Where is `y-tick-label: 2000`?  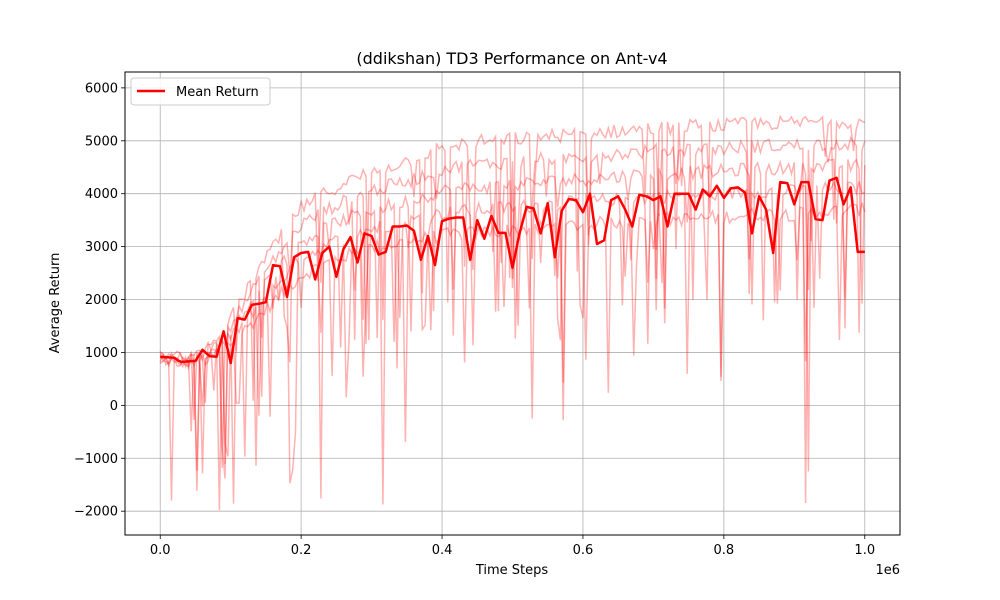
y-tick-label: 2000 is located at coordinates (101, 300).